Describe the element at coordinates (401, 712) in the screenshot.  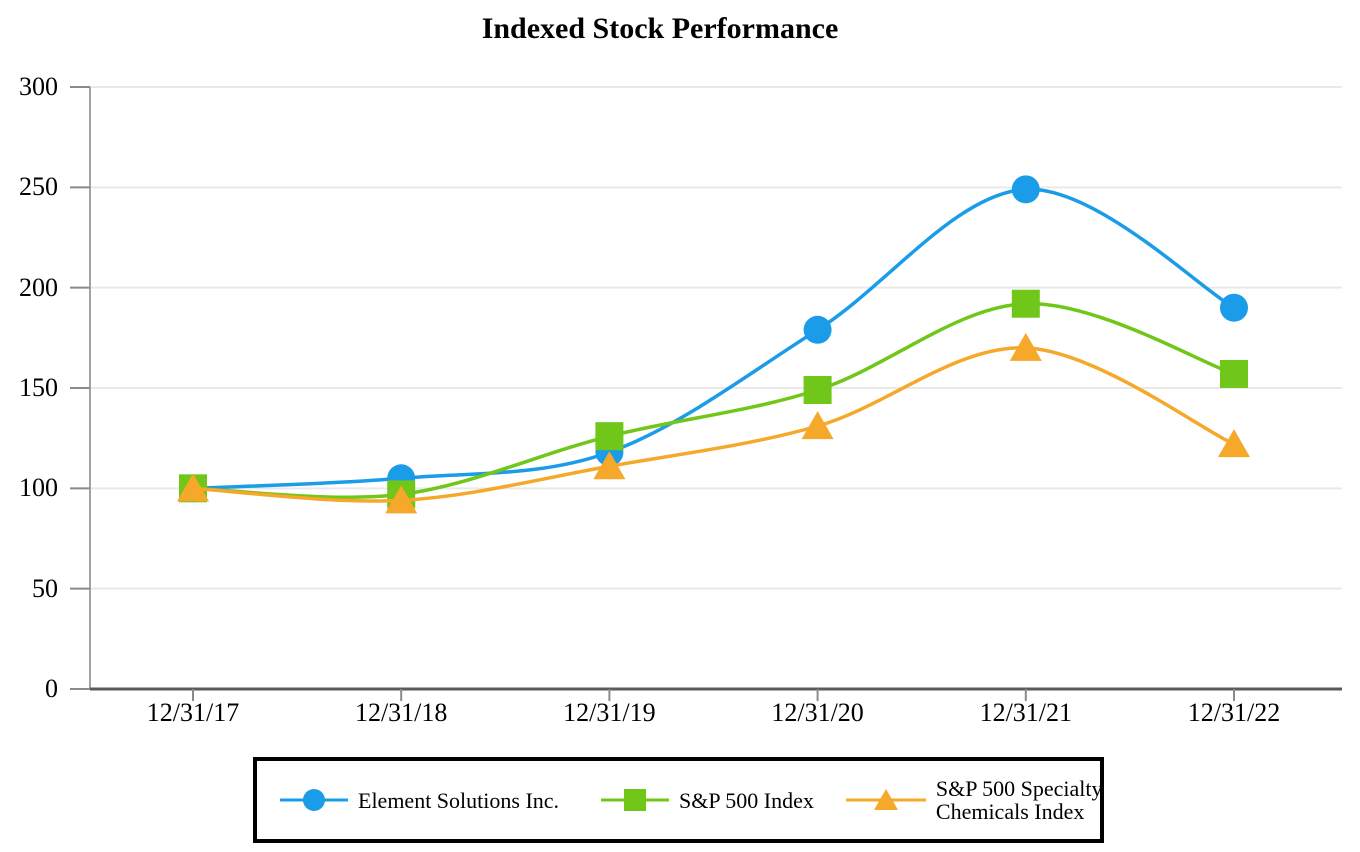
I see `x-axis-label: 12/31/18` at that location.